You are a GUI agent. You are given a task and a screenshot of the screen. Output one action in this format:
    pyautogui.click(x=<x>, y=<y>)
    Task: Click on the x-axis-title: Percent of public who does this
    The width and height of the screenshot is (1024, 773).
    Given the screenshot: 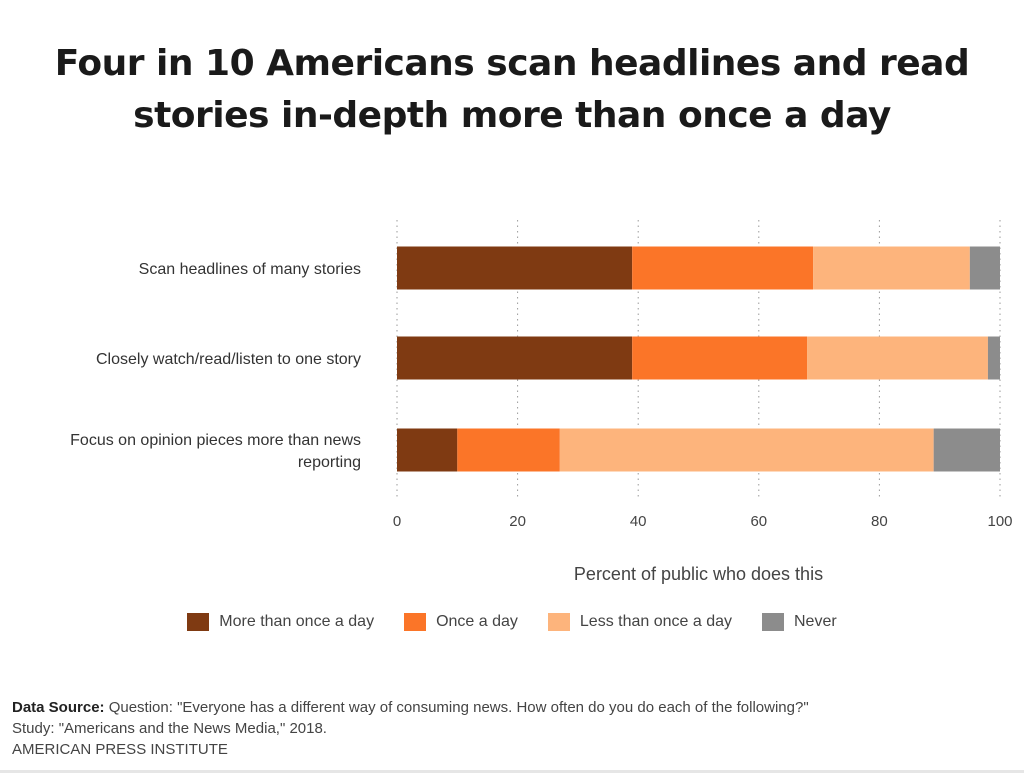 What is the action you would take?
    pyautogui.click(x=698, y=574)
    